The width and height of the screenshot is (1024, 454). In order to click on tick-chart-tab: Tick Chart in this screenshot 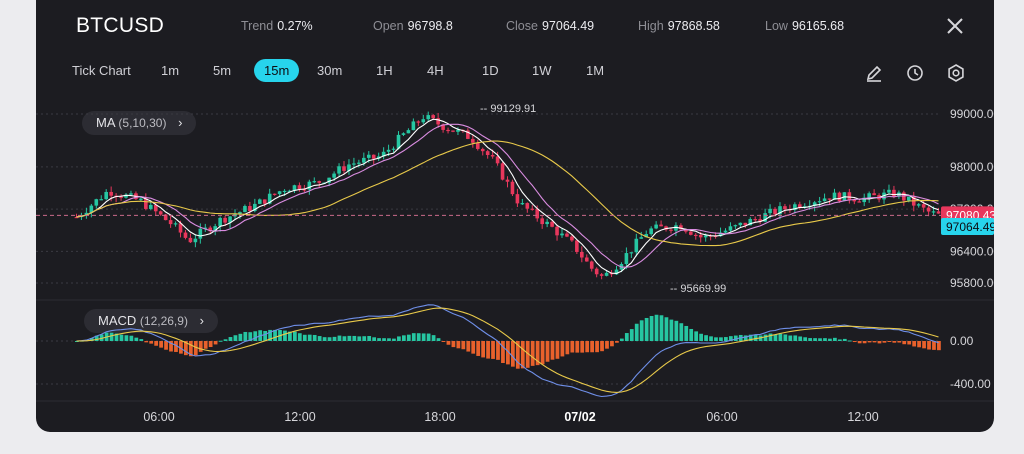, I will do `click(101, 70)`.